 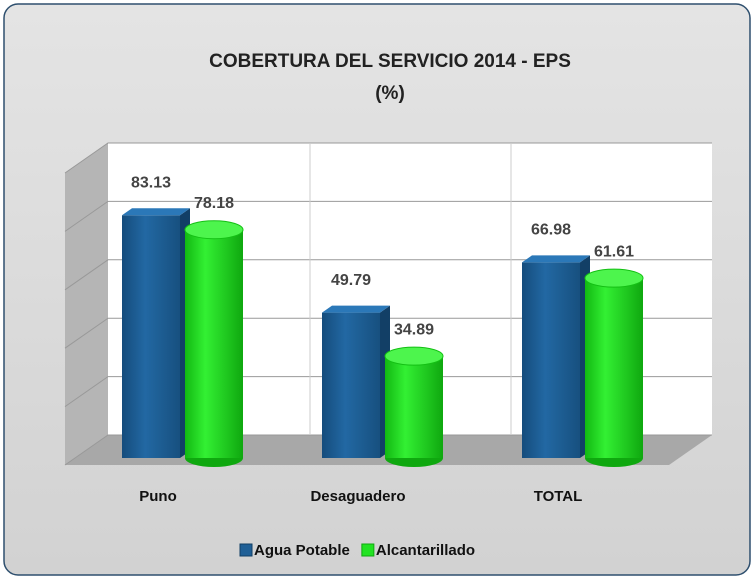 What do you see at coordinates (302, 550) in the screenshot?
I see `legend-label: Agua Potable` at bounding box center [302, 550].